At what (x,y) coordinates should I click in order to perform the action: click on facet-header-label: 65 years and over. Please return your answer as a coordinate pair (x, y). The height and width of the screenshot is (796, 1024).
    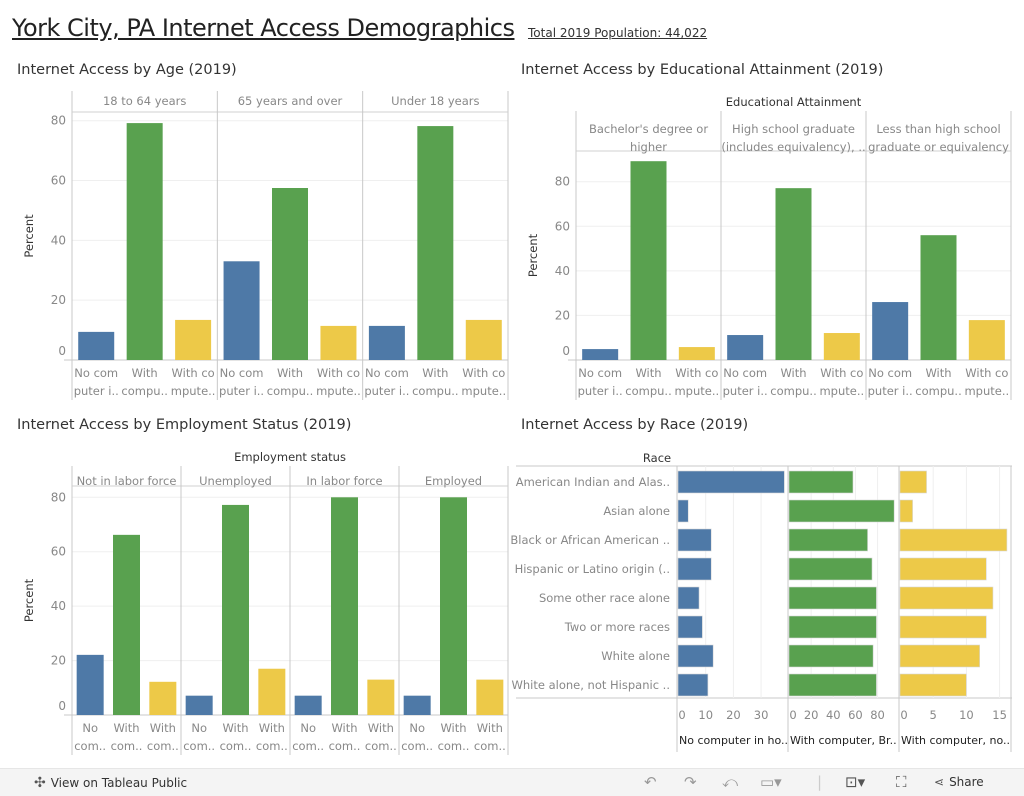
    Looking at the image, I should click on (290, 101).